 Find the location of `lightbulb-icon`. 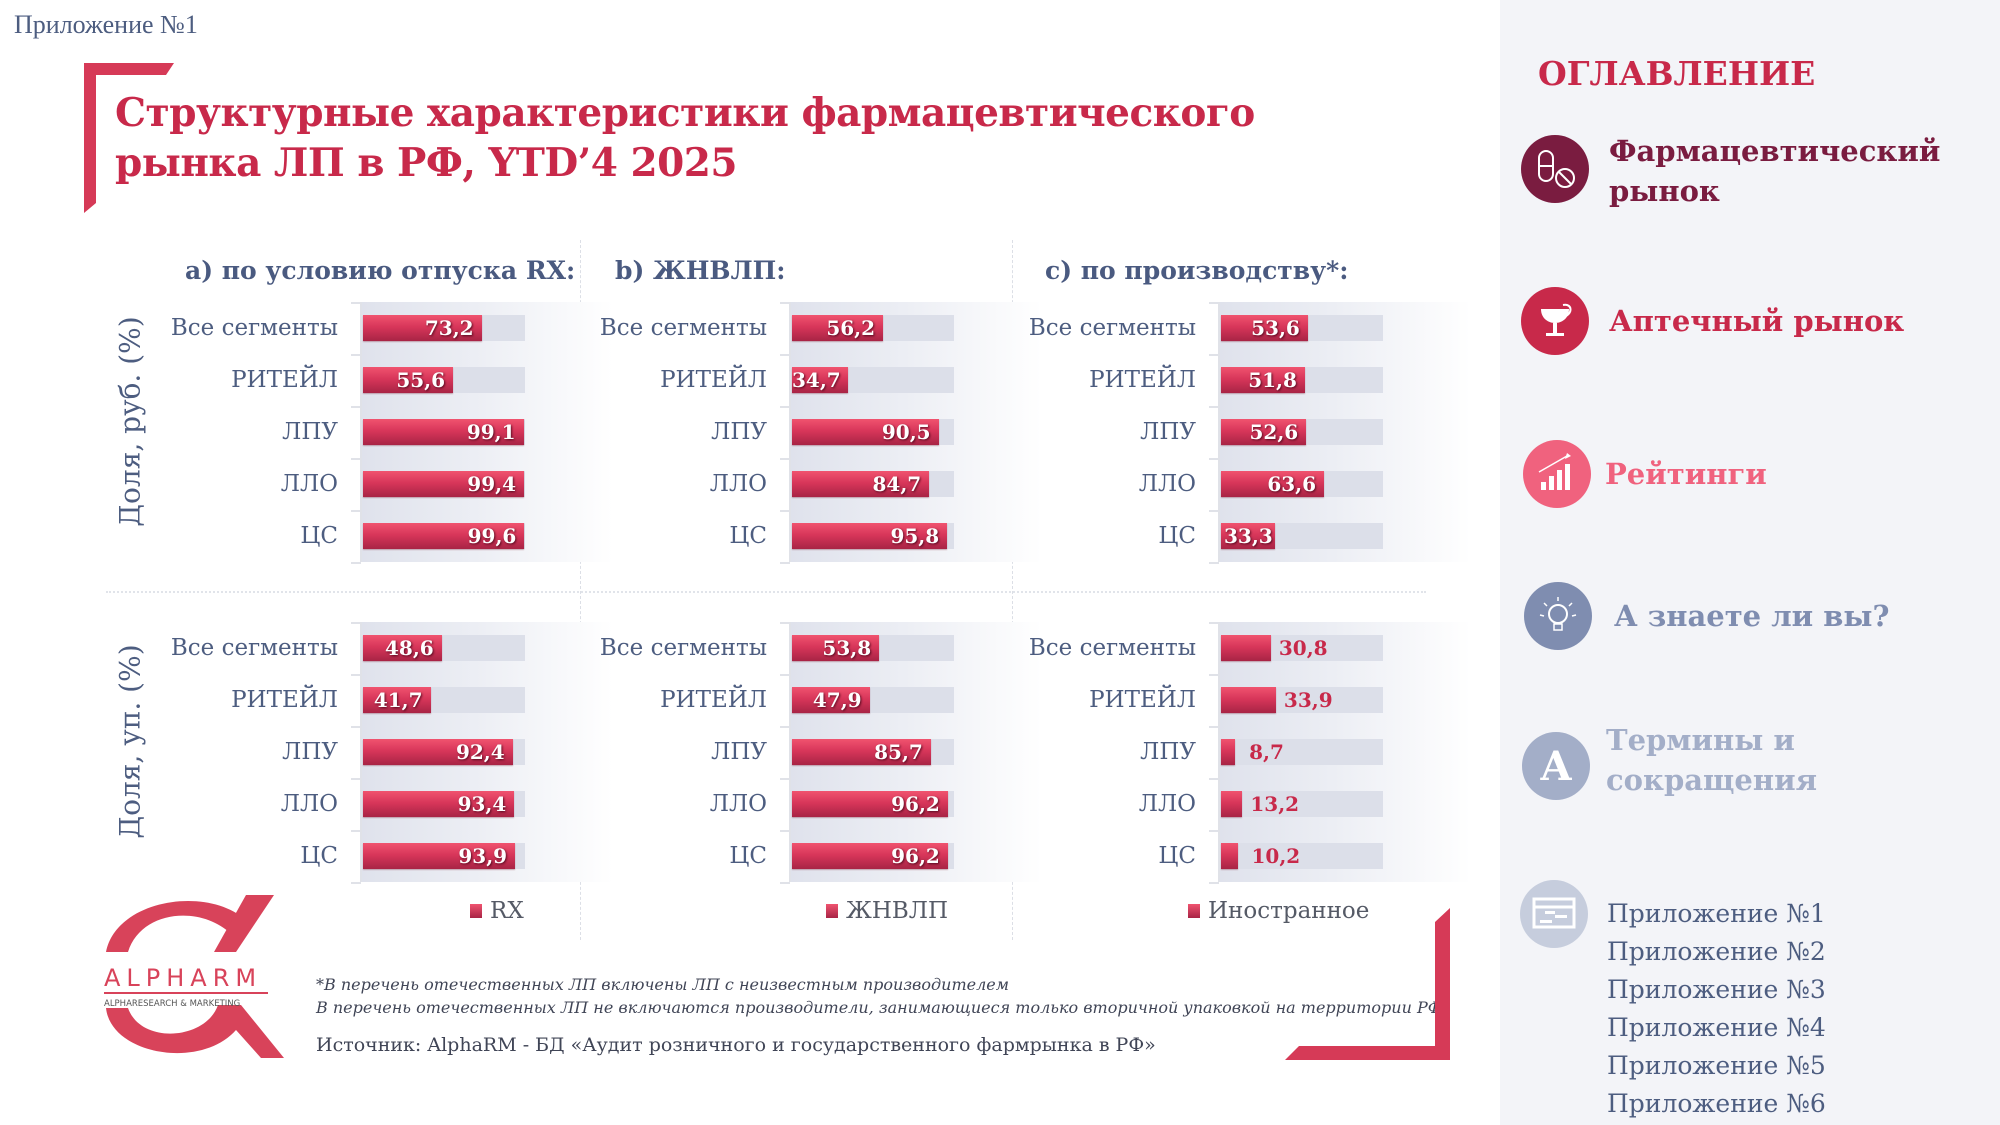

lightbulb-icon is located at coordinates (1558, 616).